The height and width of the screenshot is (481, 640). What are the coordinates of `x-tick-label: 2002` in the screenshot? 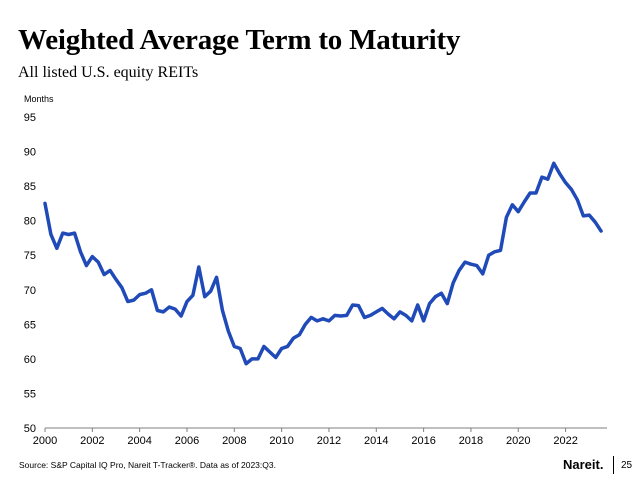 It's located at (92, 441).